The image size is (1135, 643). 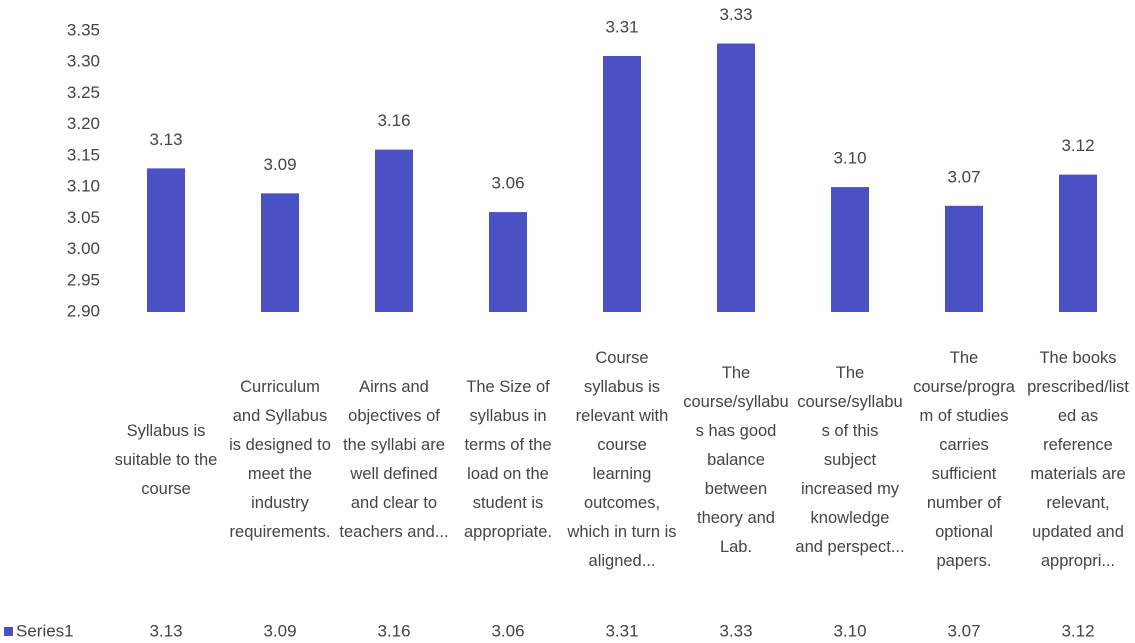 What do you see at coordinates (83, 217) in the screenshot?
I see `y-tick-label: 3.05` at bounding box center [83, 217].